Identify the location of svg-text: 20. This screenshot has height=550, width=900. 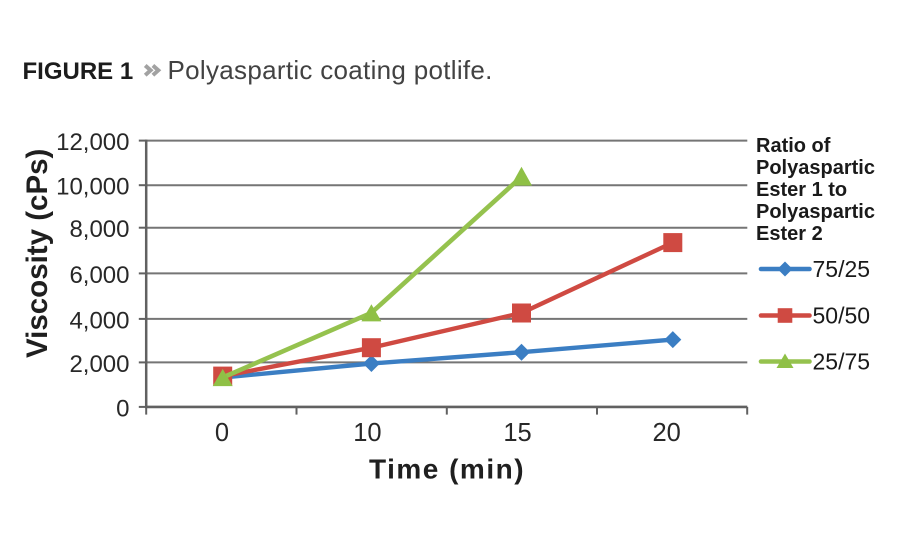
(667, 433).